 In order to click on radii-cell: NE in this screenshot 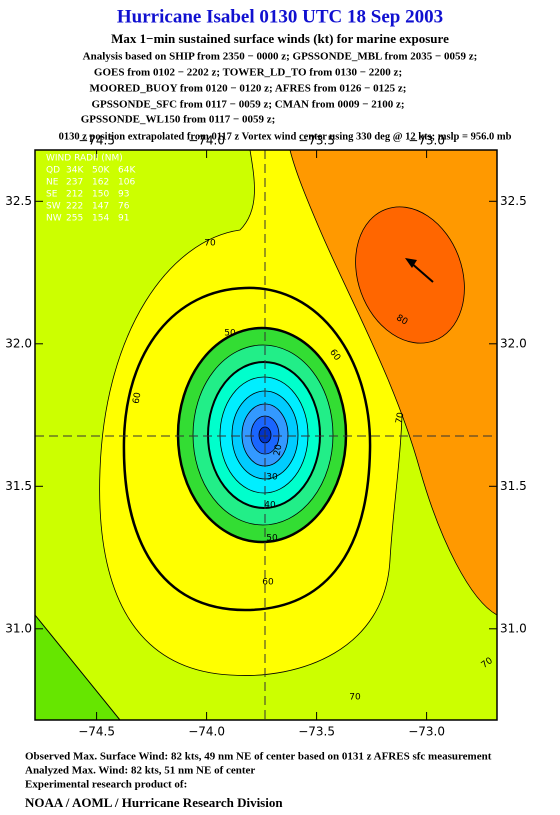, I will do `click(52, 183)`.